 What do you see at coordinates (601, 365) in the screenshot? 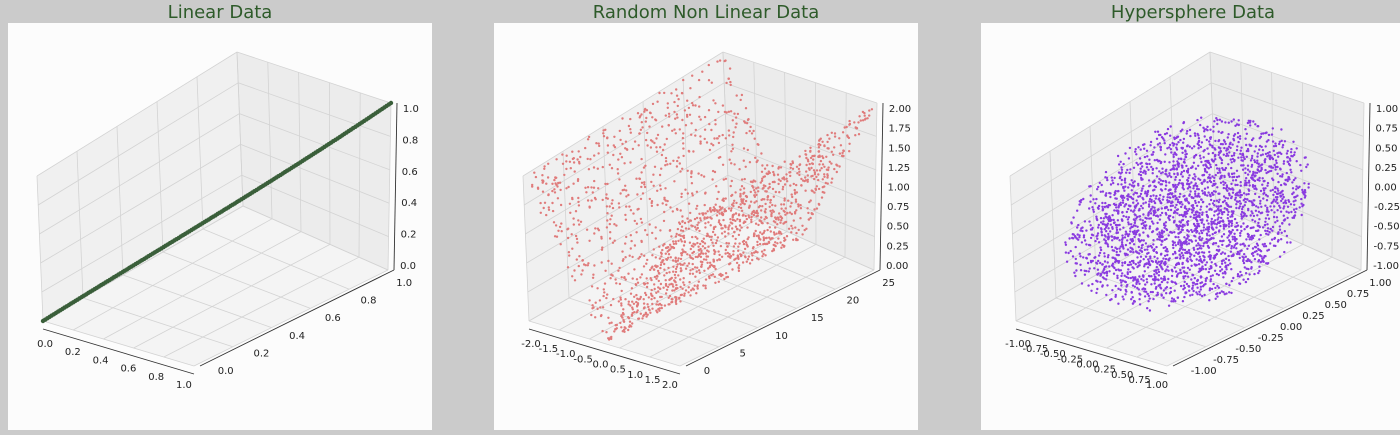
I see `x-tick-label: 0.0` at bounding box center [601, 365].